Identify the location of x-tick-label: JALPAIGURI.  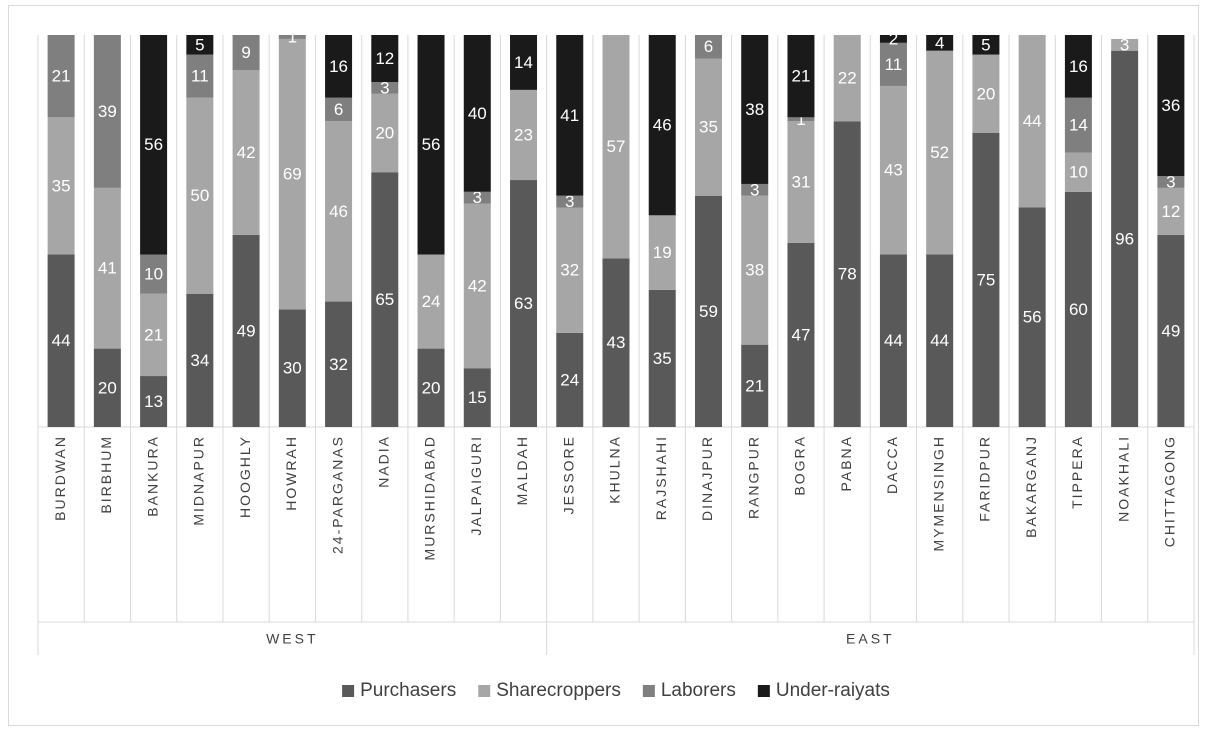
(476, 485).